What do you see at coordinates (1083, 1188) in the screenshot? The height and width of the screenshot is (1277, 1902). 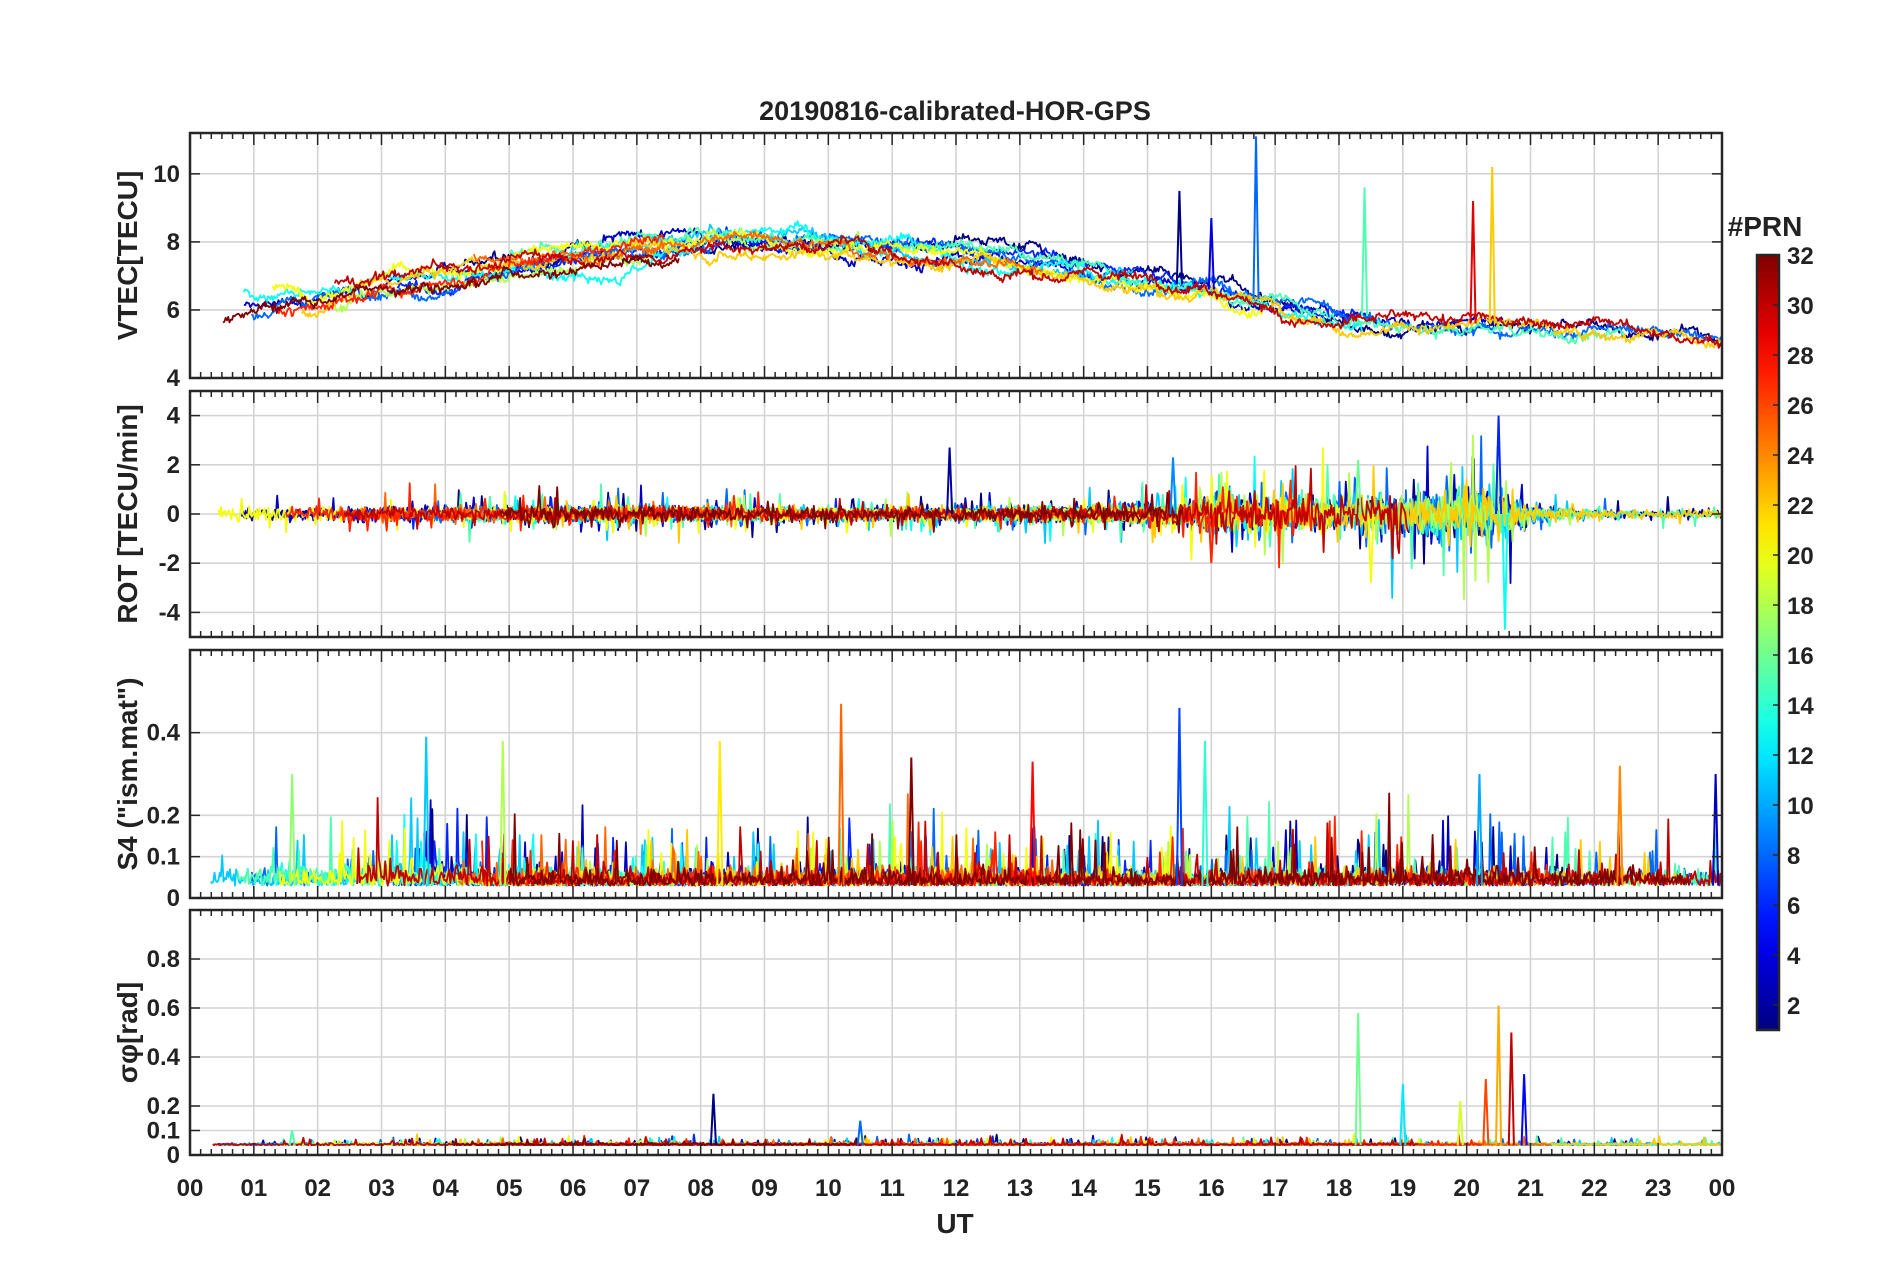 I see `x-tick-label: 14` at bounding box center [1083, 1188].